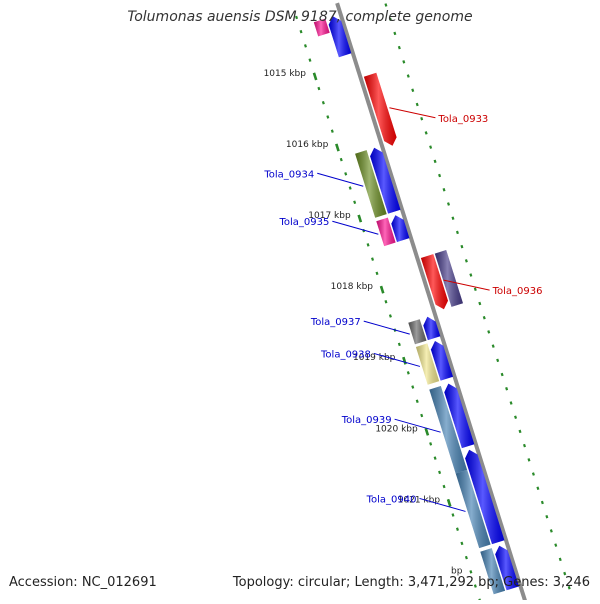  I want to click on feature-label: Tola_0934, so click(288, 174).